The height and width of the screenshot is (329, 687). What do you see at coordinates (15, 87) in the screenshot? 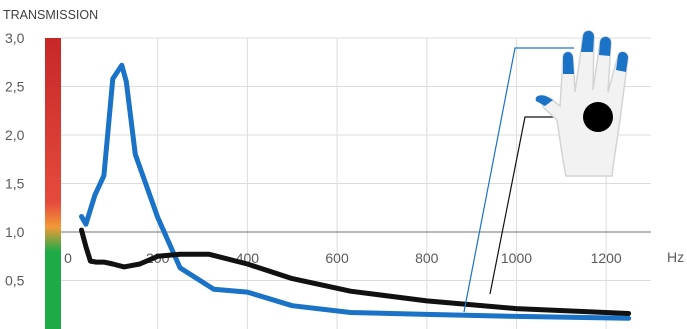
I see `y-tick-label: 2,5` at bounding box center [15, 87].